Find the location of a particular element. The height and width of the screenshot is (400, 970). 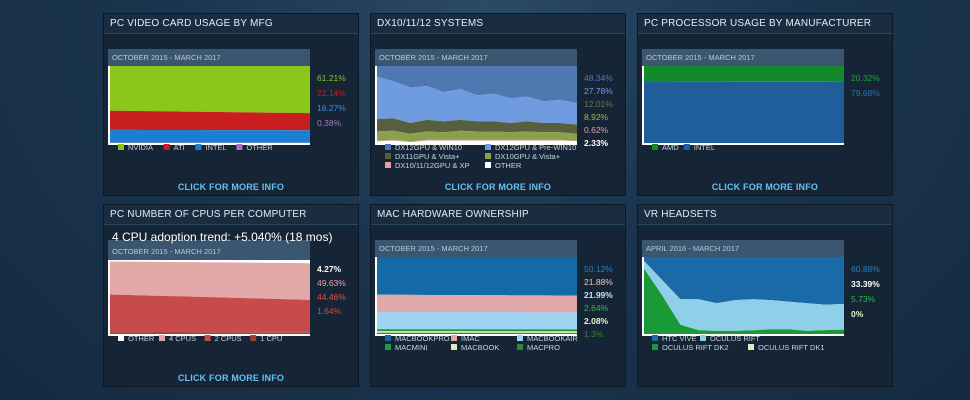

panel-title: PC VIDEO CARD USAGE BY MFG is located at coordinates (231, 24).